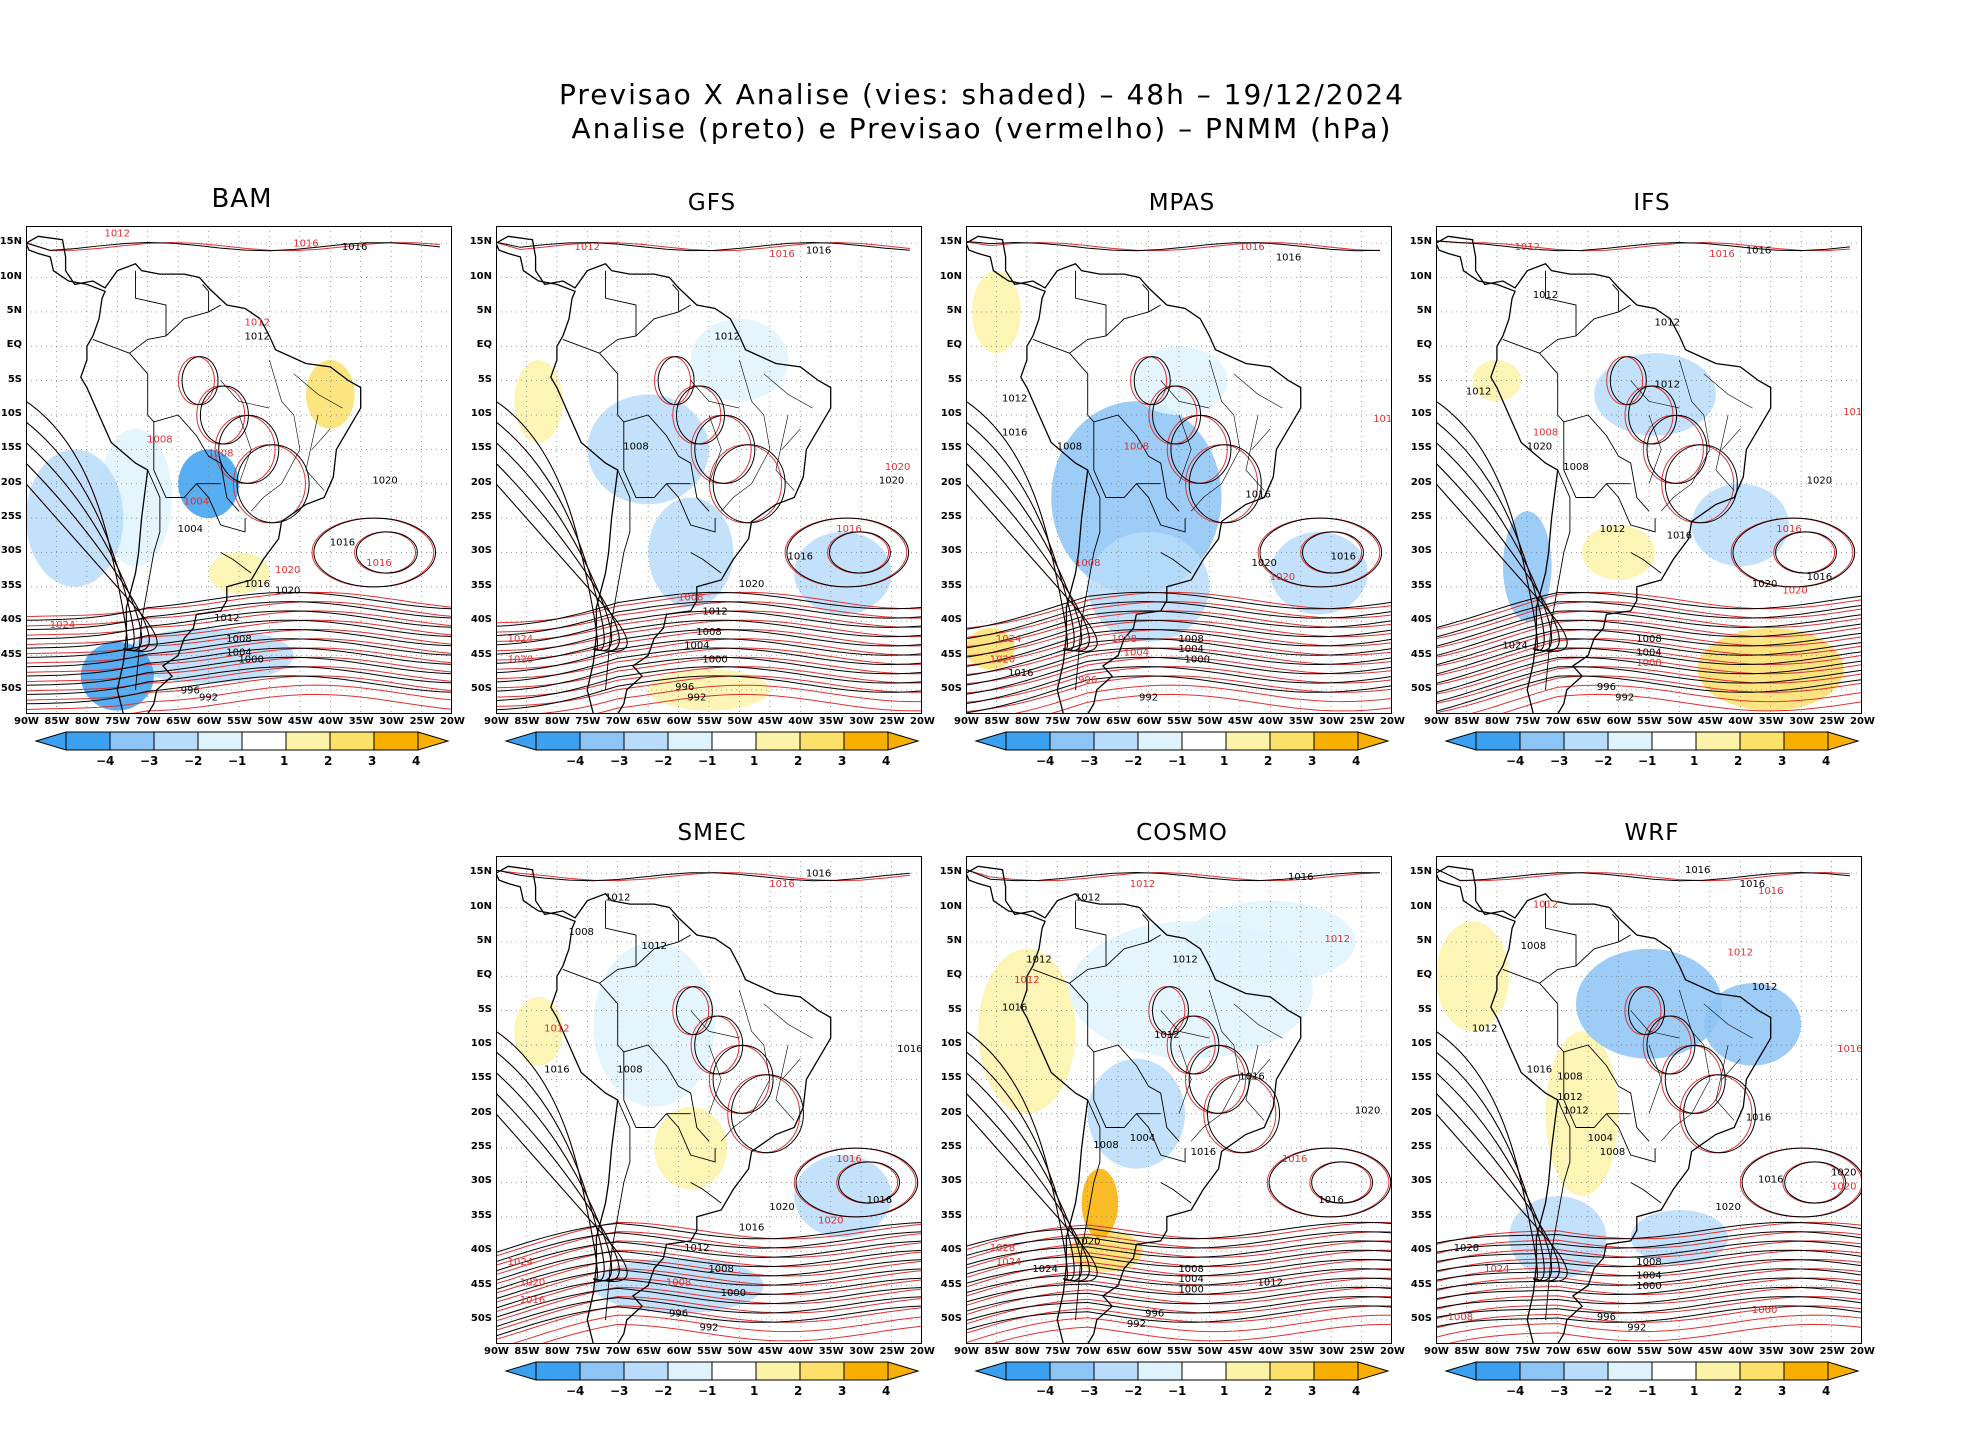 This screenshot has height=1436, width=1964. I want to click on lon-tick-label: 55W, so click(709, 721).